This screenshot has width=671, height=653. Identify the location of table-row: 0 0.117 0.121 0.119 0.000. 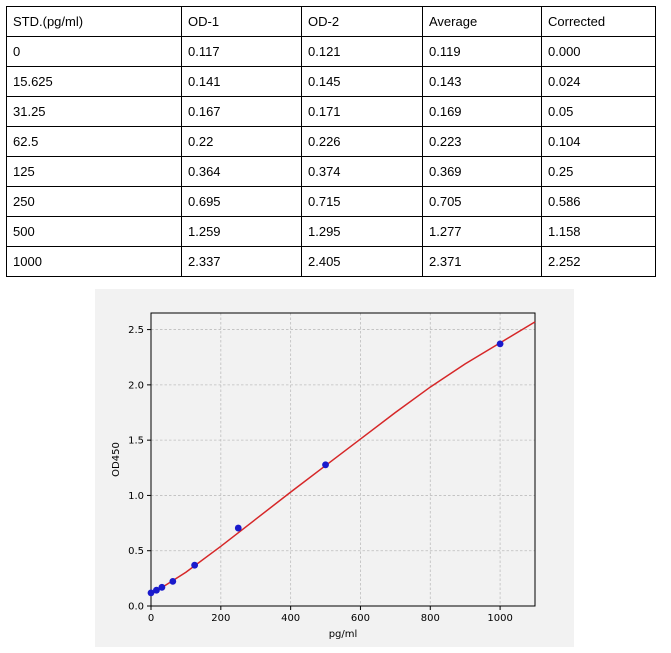
(331, 51).